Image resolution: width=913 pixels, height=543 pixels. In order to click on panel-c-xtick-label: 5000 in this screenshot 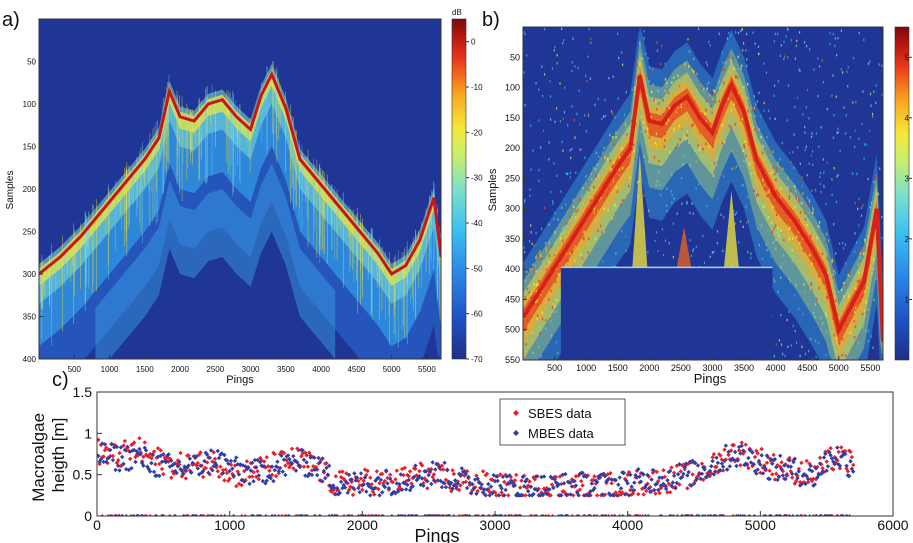, I will do `click(760, 525)`.